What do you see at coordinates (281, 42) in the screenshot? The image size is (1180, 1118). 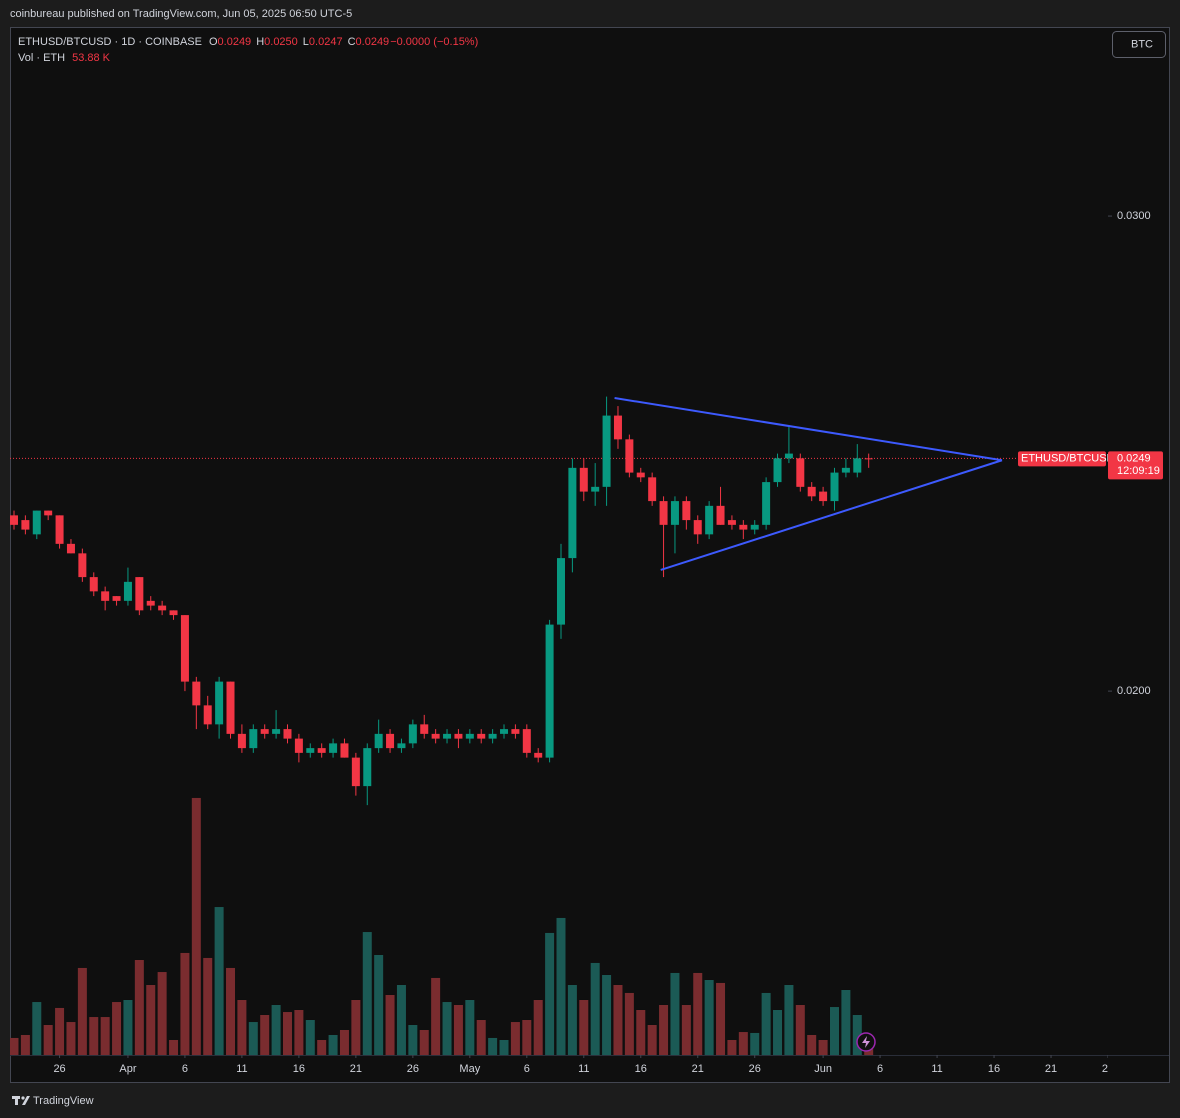 I see `legend-ohlc-value: 0.0250` at bounding box center [281, 42].